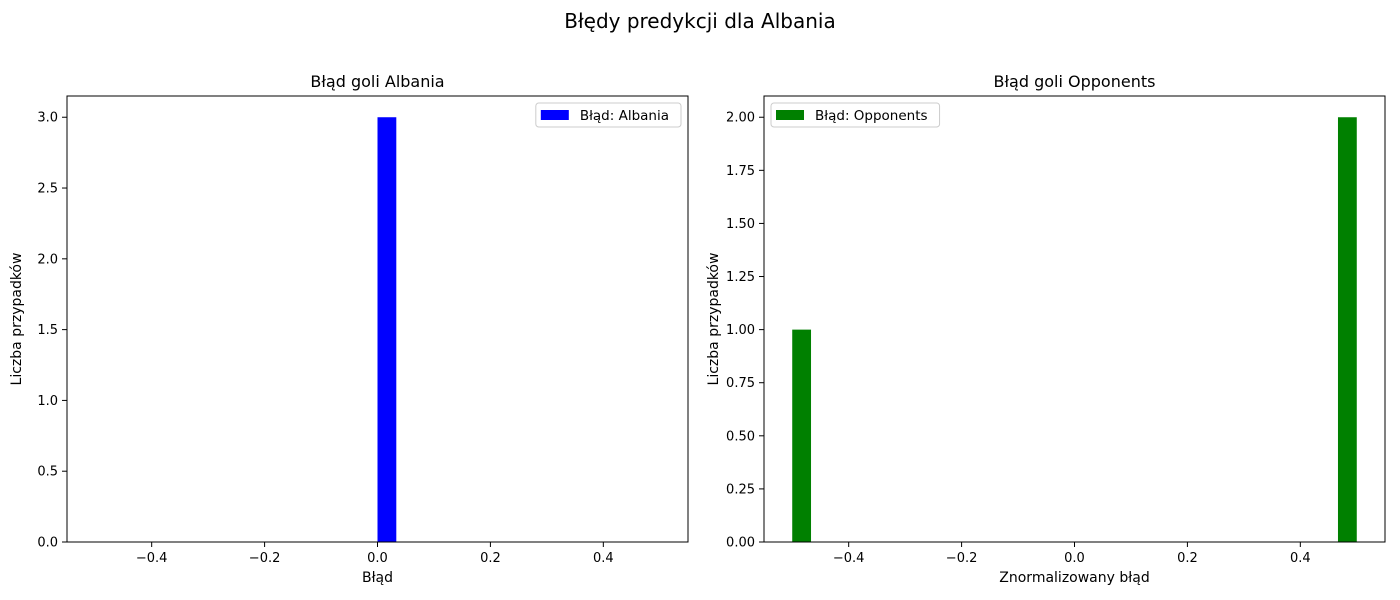  I want to click on y-tick-label: 0.5, so click(47, 472).